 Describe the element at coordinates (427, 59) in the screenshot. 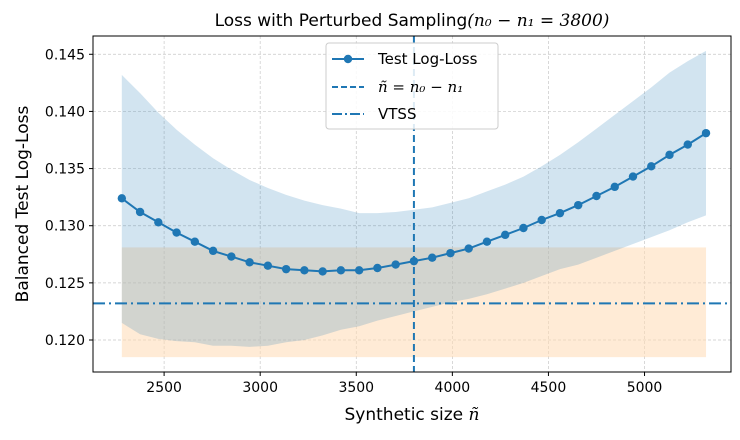

I see `legend-label: Test Log-Loss` at that location.